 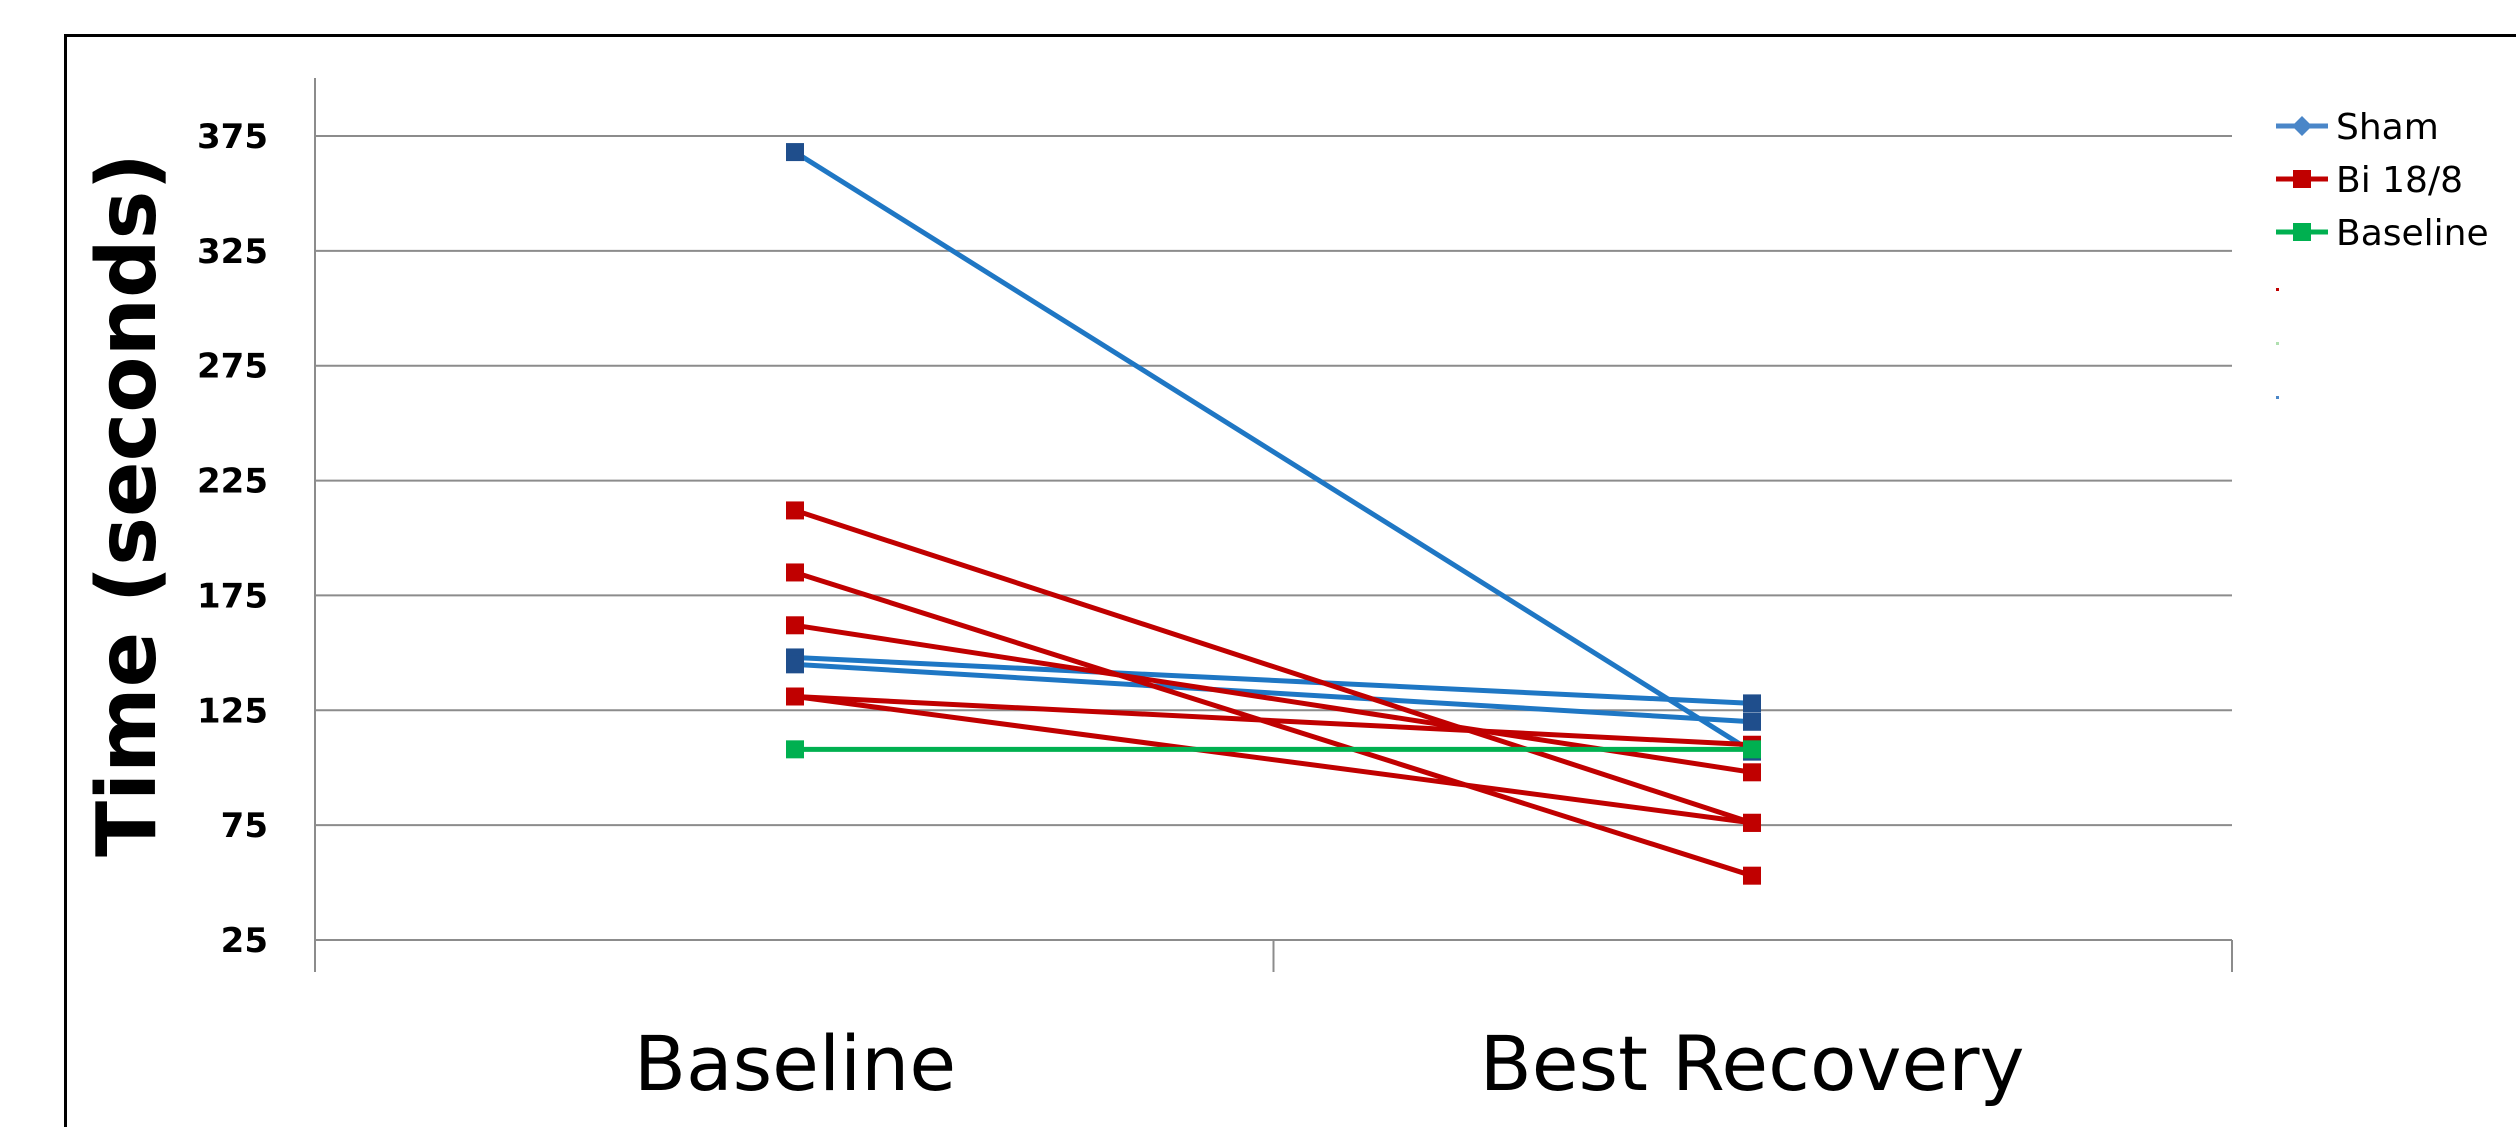 What do you see at coordinates (244, 826) in the screenshot?
I see `y-tick-label-75: 75` at bounding box center [244, 826].